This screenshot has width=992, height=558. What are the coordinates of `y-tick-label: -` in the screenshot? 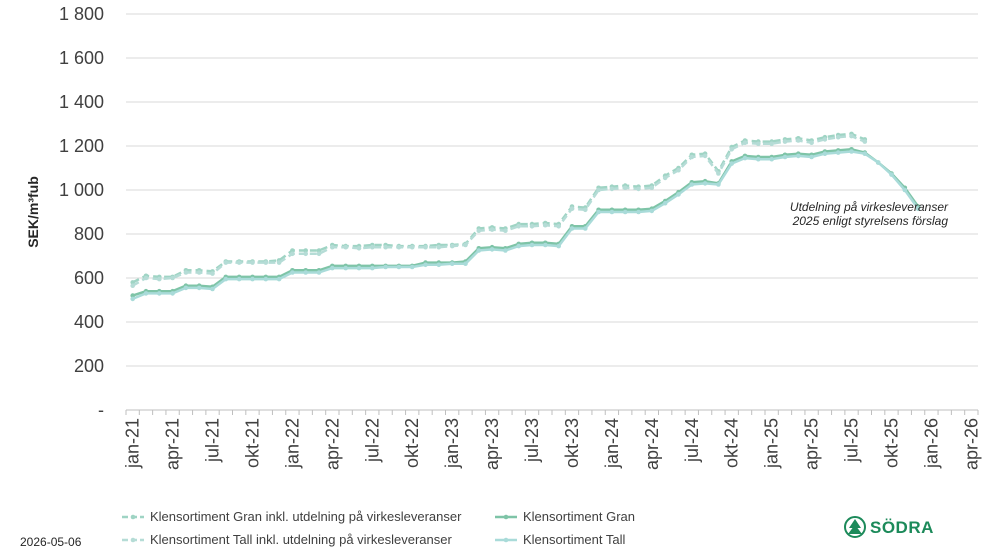 It's located at (101, 410).